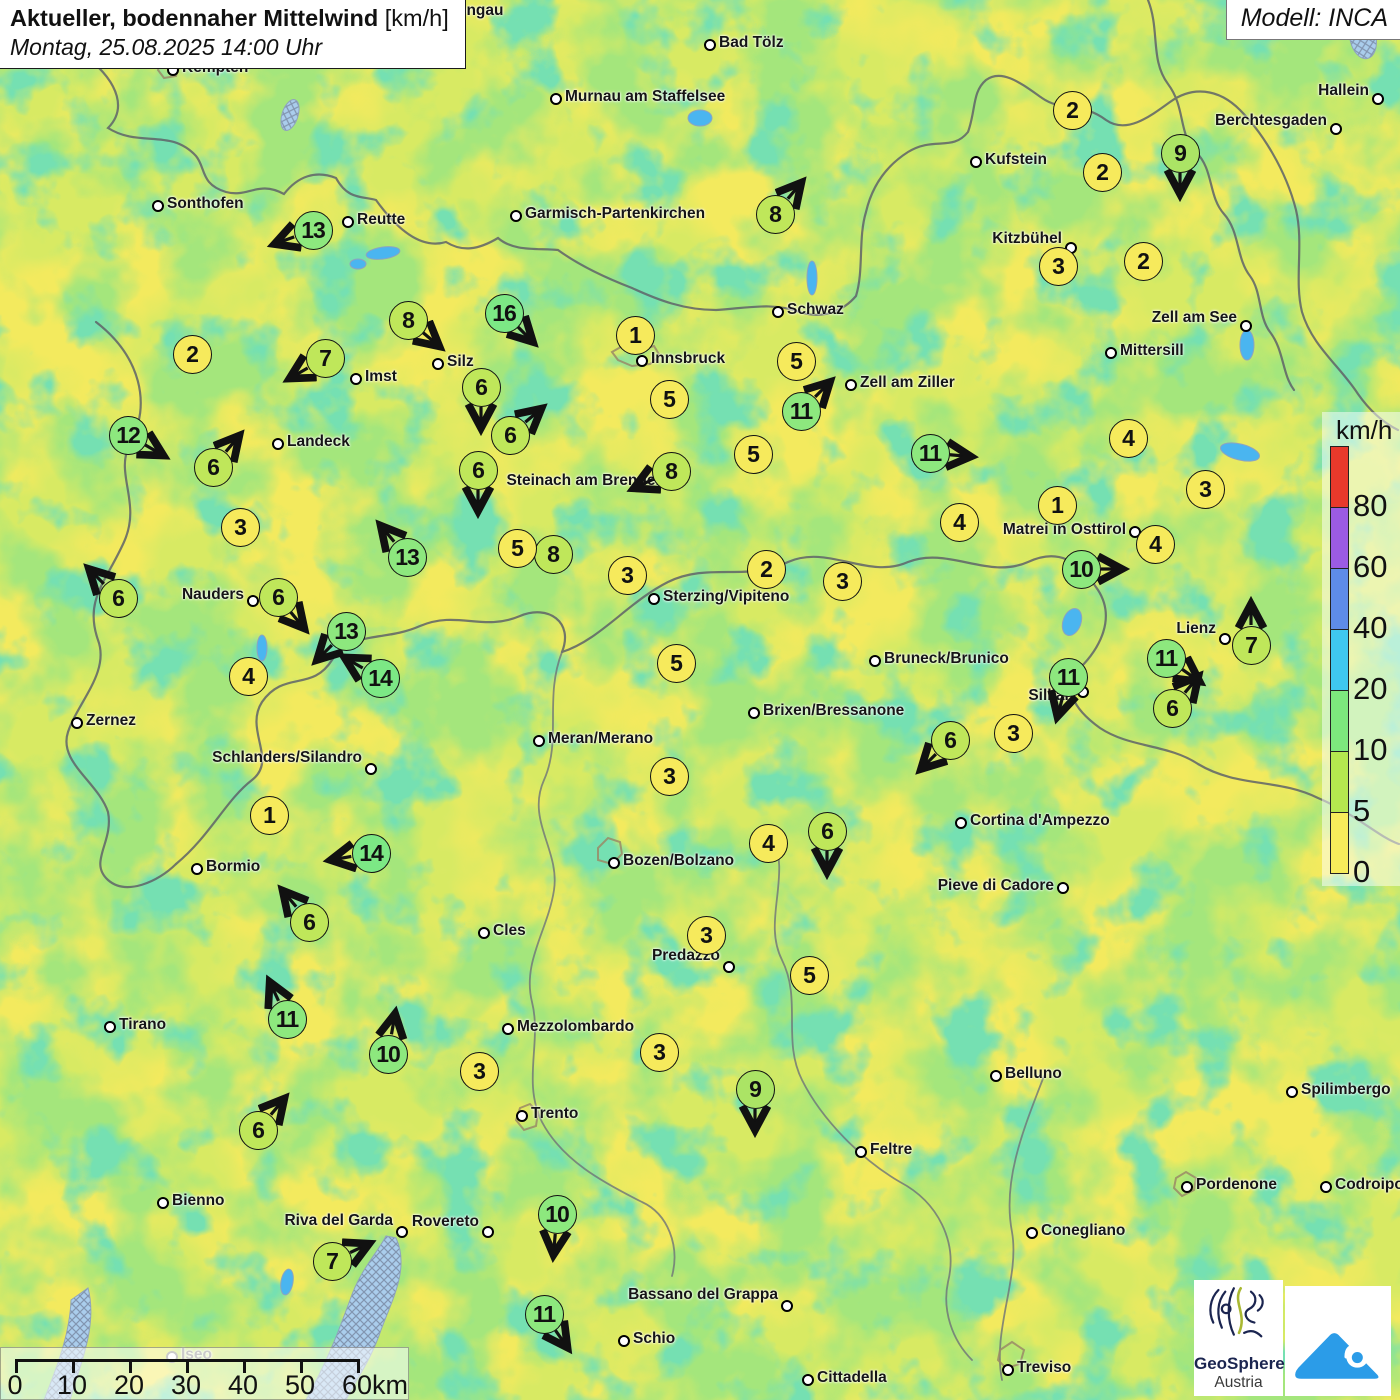 The width and height of the screenshot is (1400, 1400). I want to click on city-label: Zell am Ziller, so click(907, 382).